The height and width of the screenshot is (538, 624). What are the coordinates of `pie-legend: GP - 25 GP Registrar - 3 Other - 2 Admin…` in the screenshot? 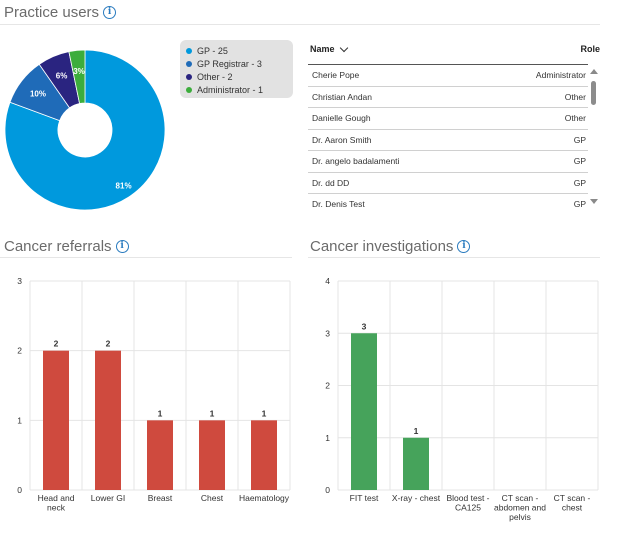 It's located at (236, 69).